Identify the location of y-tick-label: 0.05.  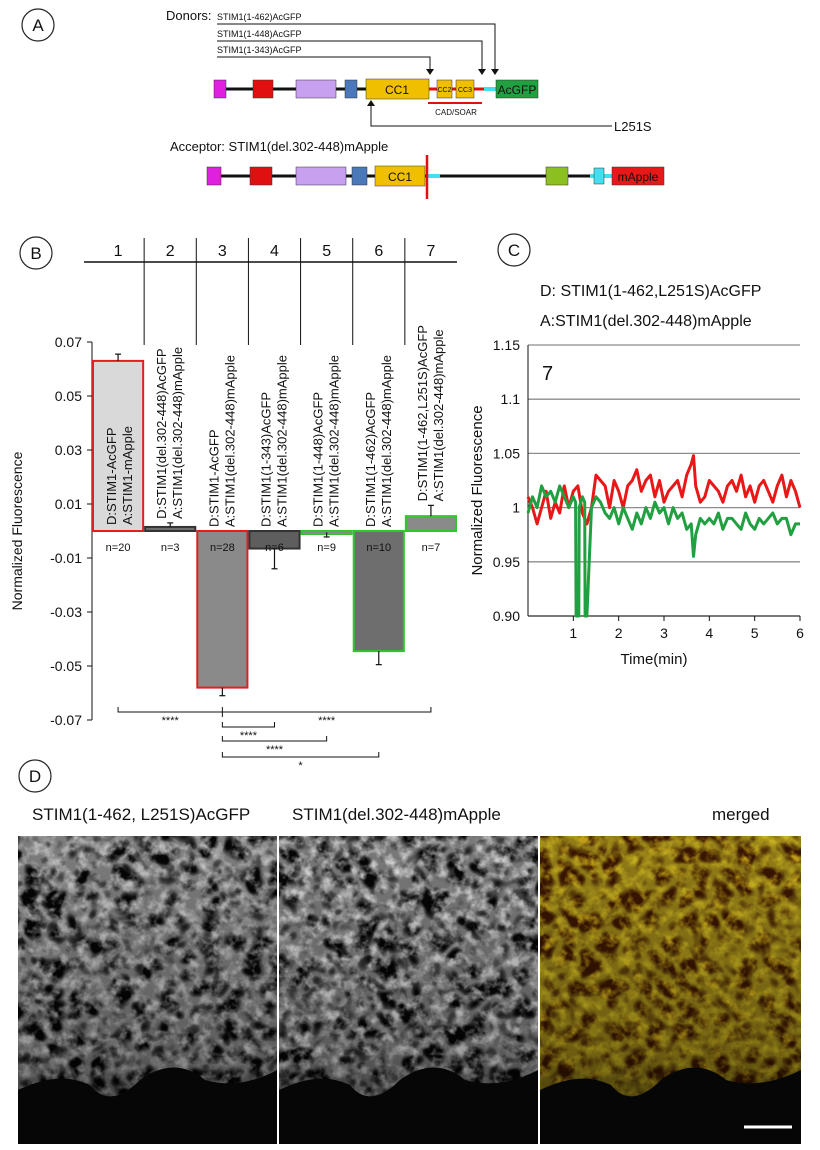
(68, 396).